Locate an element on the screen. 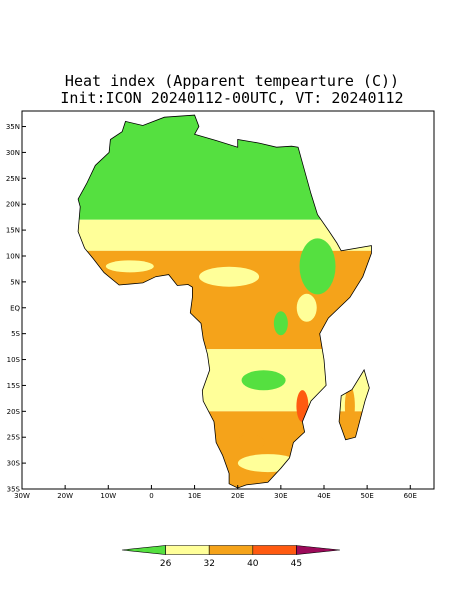 Image resolution: width=463 pixels, height=604 pixels. x-tick-label: 30W is located at coordinates (22, 496).